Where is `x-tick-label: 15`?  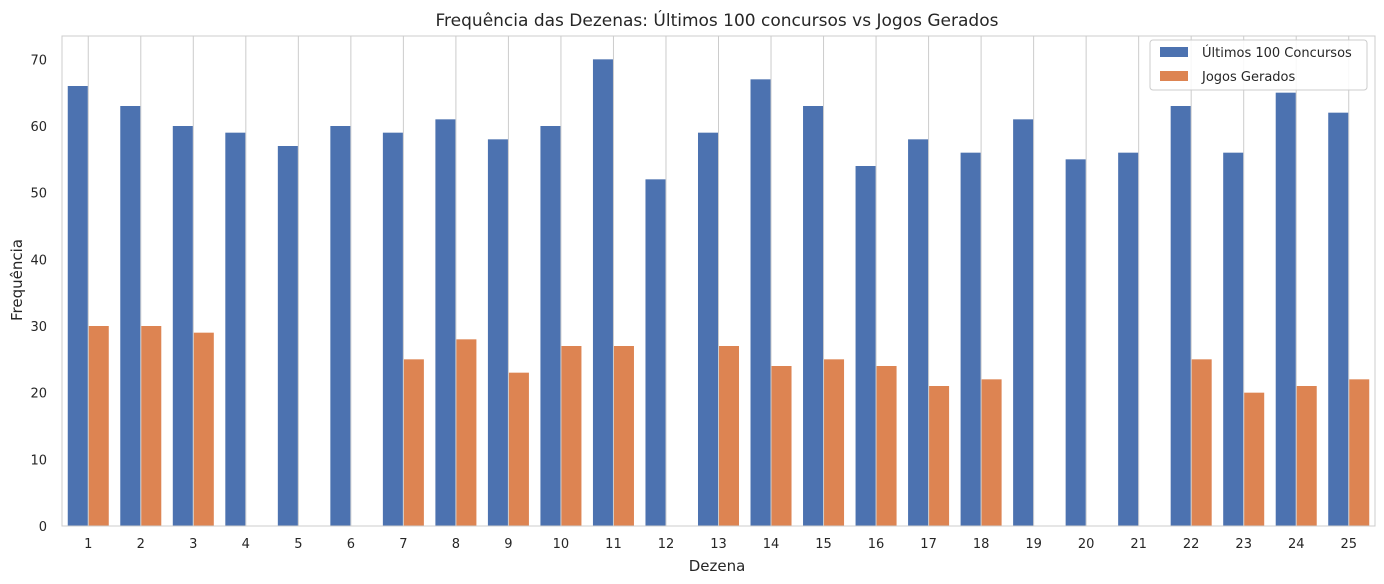
x-tick-label: 15 is located at coordinates (823, 544).